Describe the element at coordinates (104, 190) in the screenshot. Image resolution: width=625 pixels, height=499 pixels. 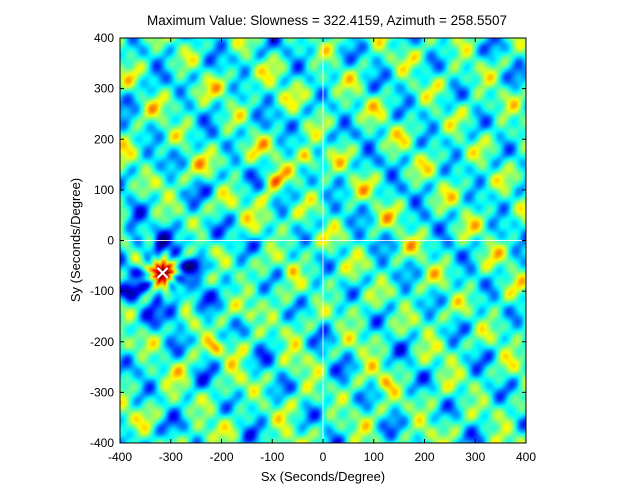
I see `y-tick-label: 100` at that location.